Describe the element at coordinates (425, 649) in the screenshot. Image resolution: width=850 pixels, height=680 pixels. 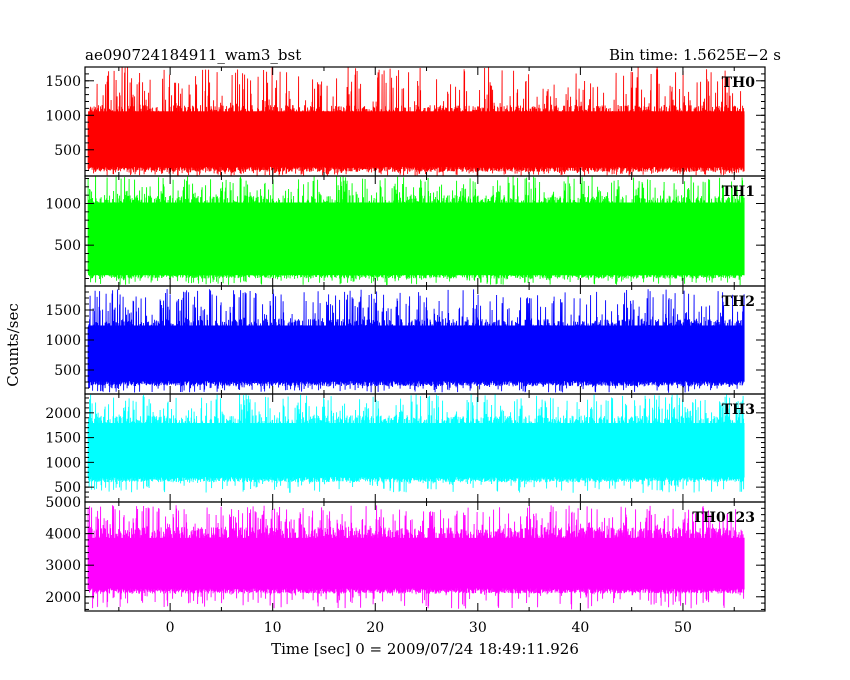
I see `x-axis-label: Time [sec] 0 = 2009/07/24 18:49:11.926` at that location.